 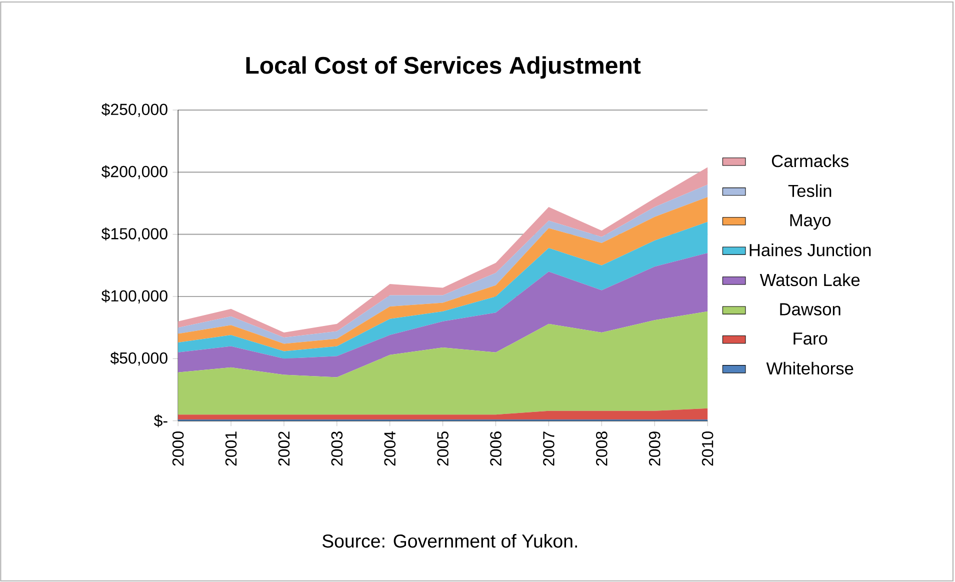 I want to click on text: Teslin, so click(x=810, y=191).